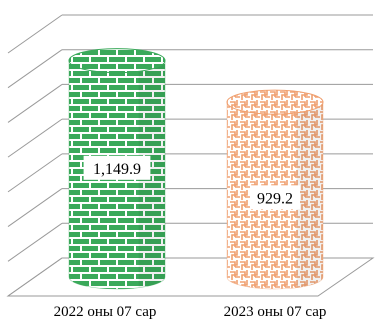 The width and height of the screenshot is (377, 325). I want to click on value-label: 1,149.9, so click(117, 169).